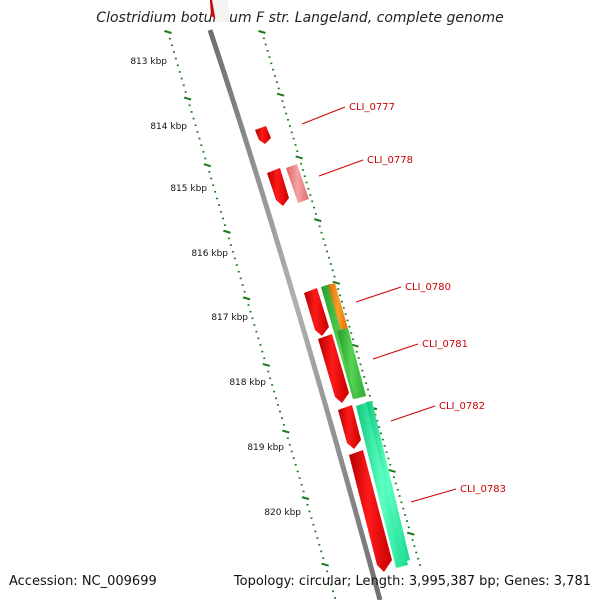 This screenshot has width=600, height=600. What do you see at coordinates (188, 189) in the screenshot?
I see `tick-label-815: 815 kbp` at bounding box center [188, 189].